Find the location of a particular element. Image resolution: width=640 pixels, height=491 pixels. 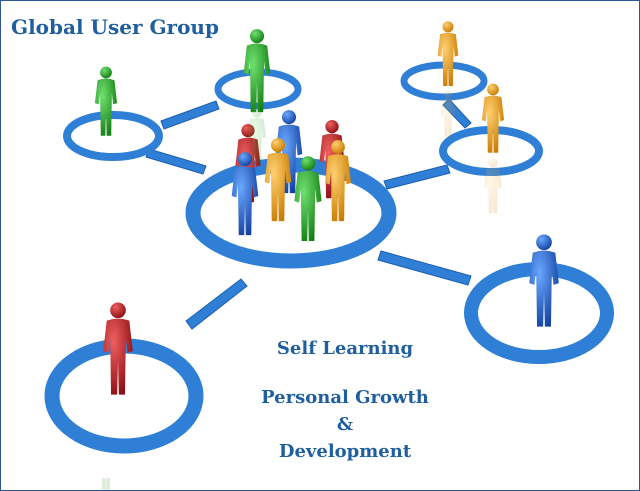

caption-personal-growth: Personal Growth is located at coordinates (345, 397).